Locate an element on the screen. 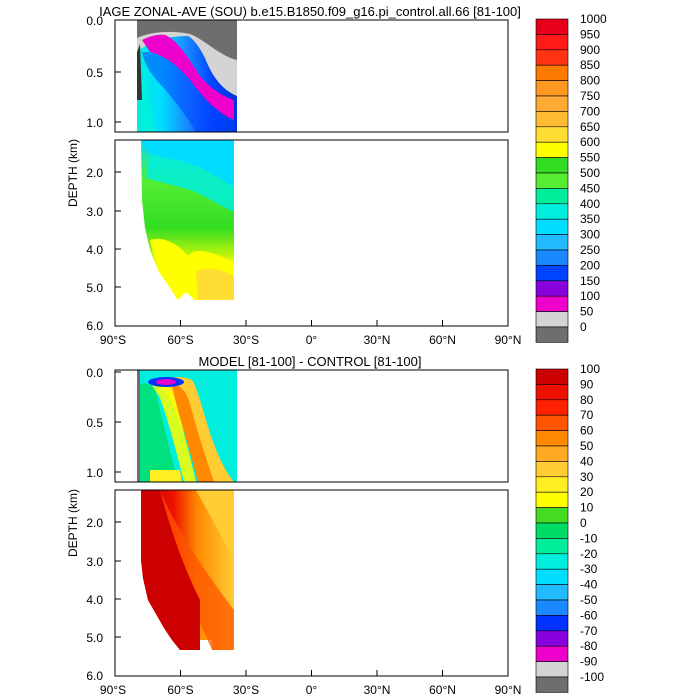  bottom-upper-negative-peak is located at coordinates (166, 382).